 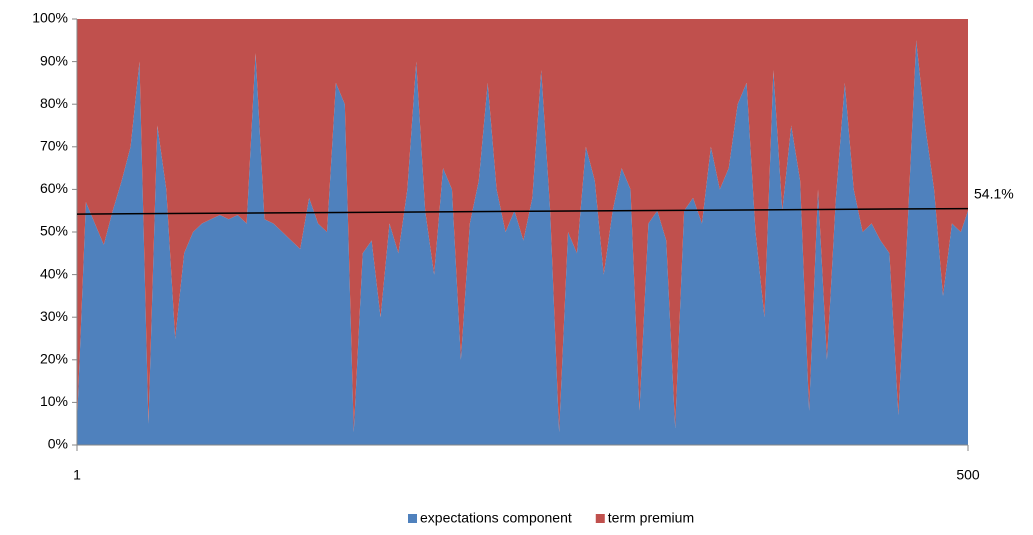 I want to click on trend-line, so click(x=522, y=211).